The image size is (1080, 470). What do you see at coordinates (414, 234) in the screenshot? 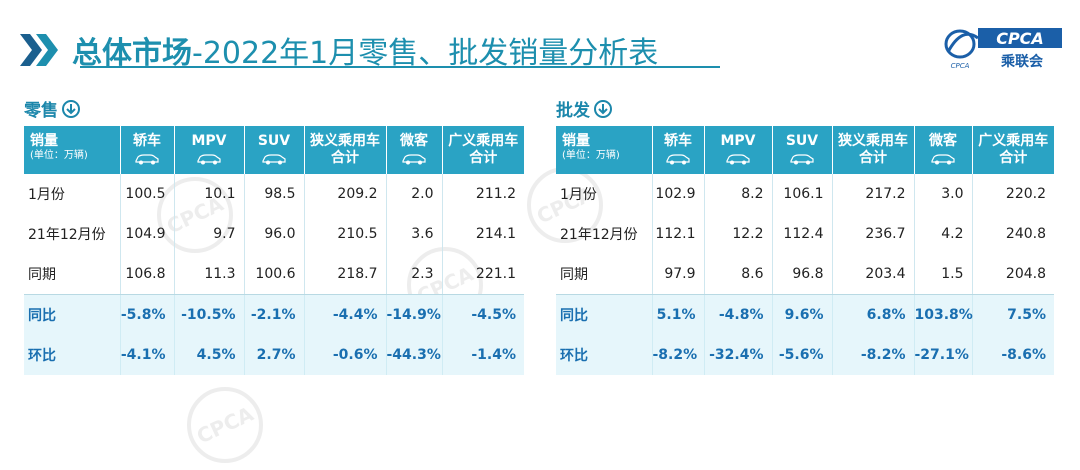
I see `table-cell: 3.6` at bounding box center [414, 234].